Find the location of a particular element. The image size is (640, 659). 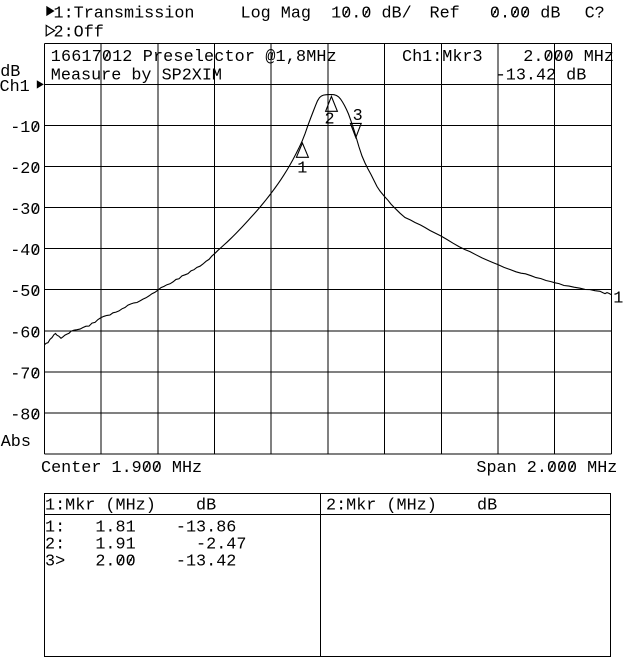

svg-text: 2:Off is located at coordinates (79, 33).